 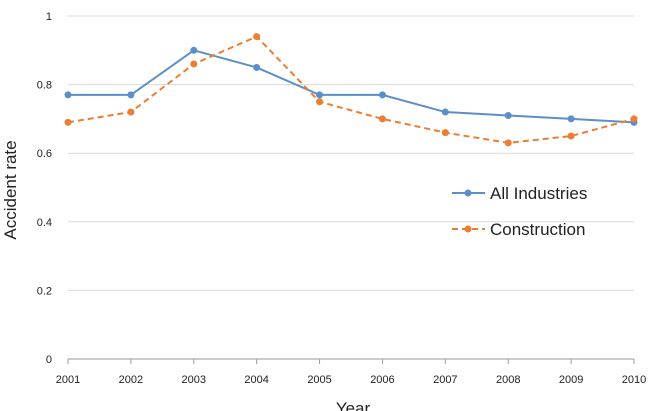 What do you see at coordinates (571, 380) in the screenshot?
I see `x-tick-label: 2009` at bounding box center [571, 380].